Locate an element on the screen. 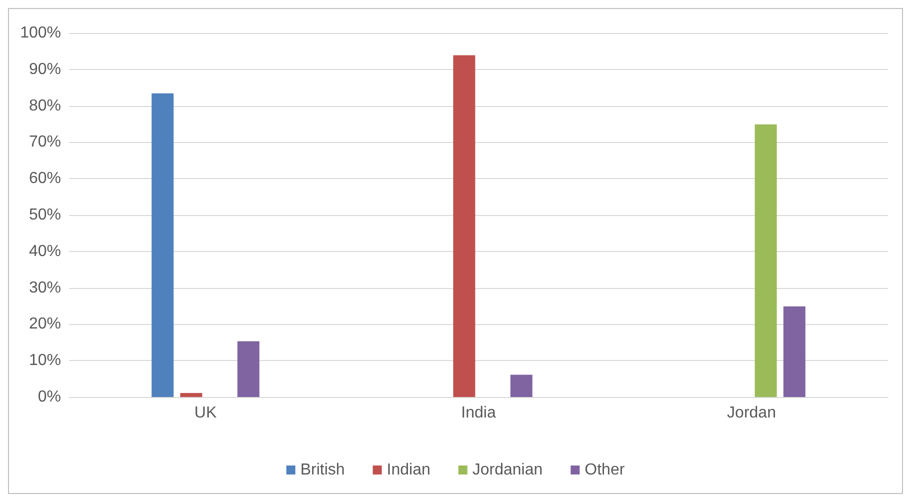 This screenshot has height=502, width=911. y-tick-label: 50% is located at coordinates (44, 215).